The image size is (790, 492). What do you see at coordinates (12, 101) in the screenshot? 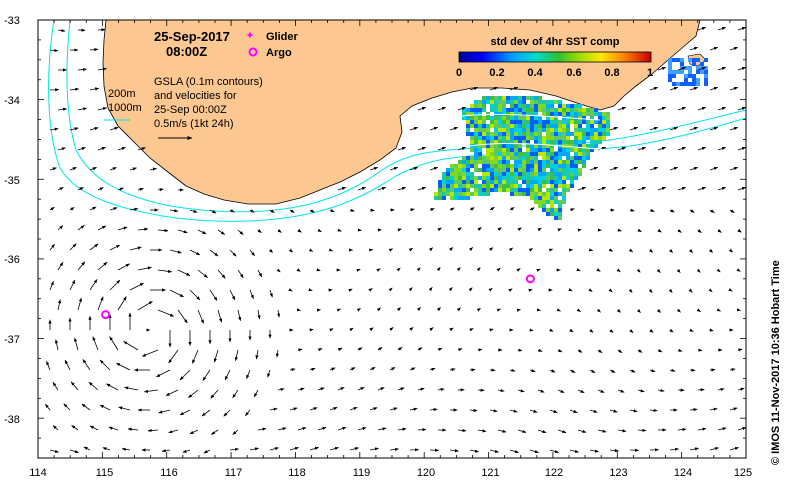
I see `y-tick-label: -34` at bounding box center [12, 101].